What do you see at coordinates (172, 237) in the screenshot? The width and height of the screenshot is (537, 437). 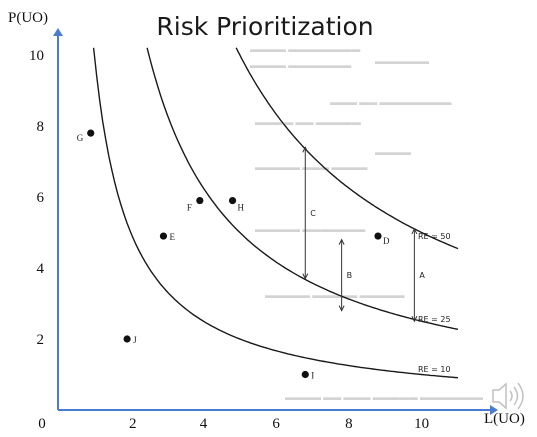 I see `risk-point-label: E` at bounding box center [172, 237].